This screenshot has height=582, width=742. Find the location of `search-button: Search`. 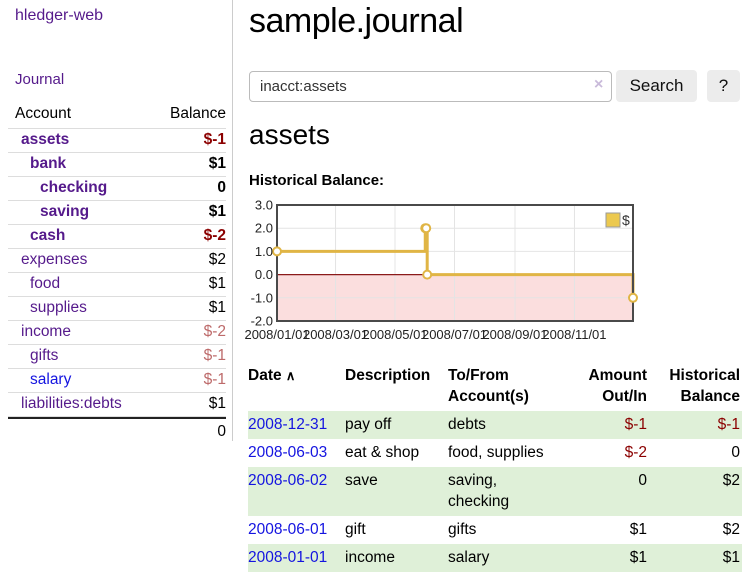

search-button: Search is located at coordinates (656, 86).